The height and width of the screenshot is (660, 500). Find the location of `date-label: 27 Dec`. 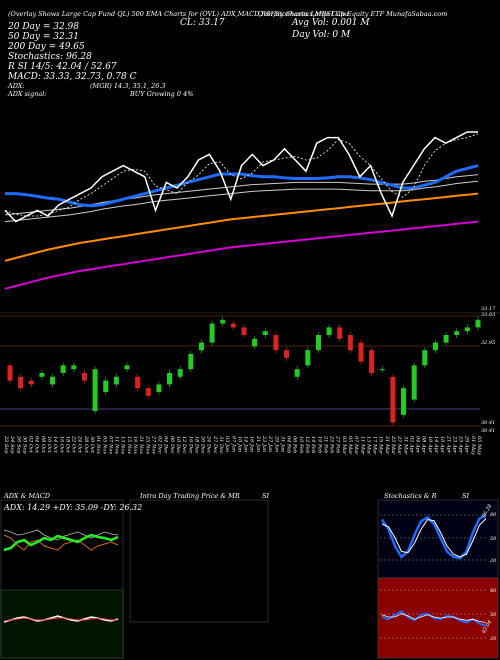

date-label: 27 Dec is located at coordinates (215, 444).